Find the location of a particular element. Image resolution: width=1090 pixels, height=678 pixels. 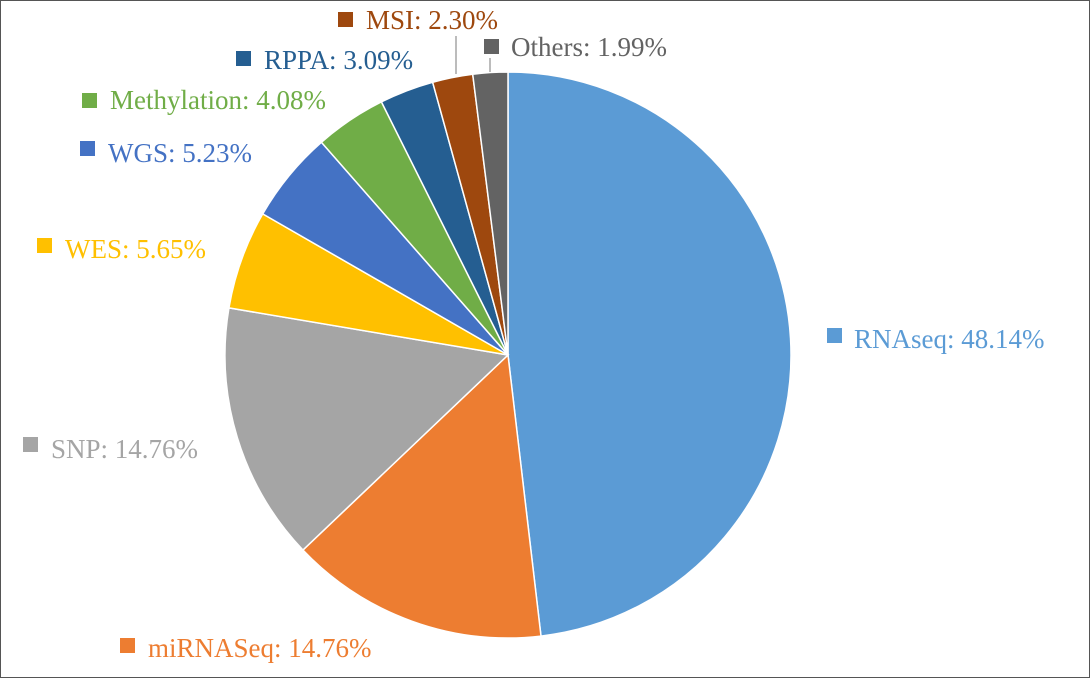

label-marker-msi is located at coordinates (345, 19).